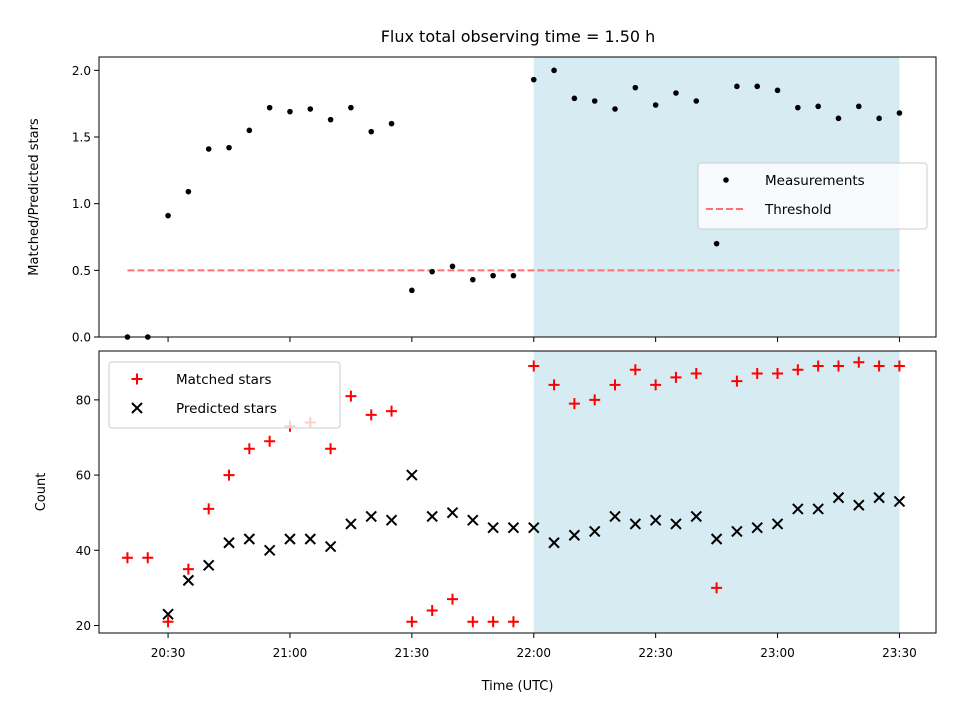  I want to click on y-tick-label: 20, so click(83, 626).